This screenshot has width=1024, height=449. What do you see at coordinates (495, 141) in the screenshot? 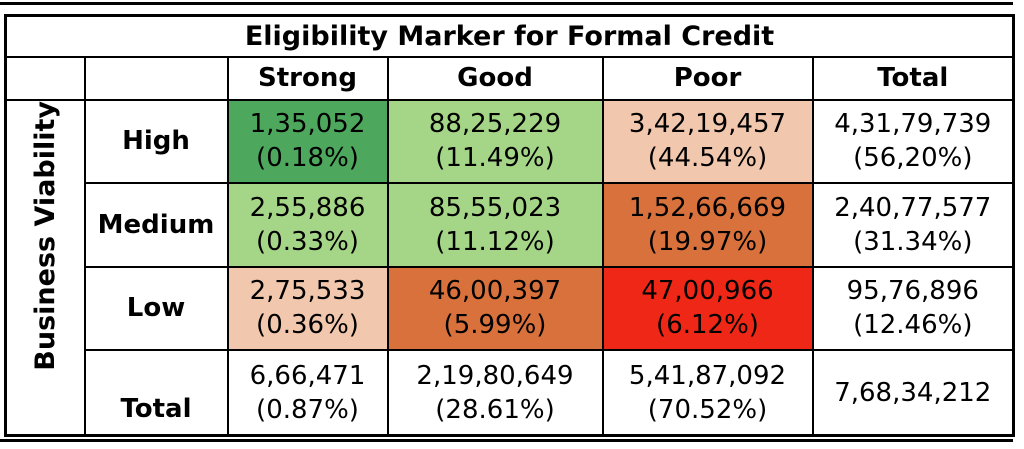
I see `cell-high-good: 88,25,229 (11.49%)` at bounding box center [495, 141].